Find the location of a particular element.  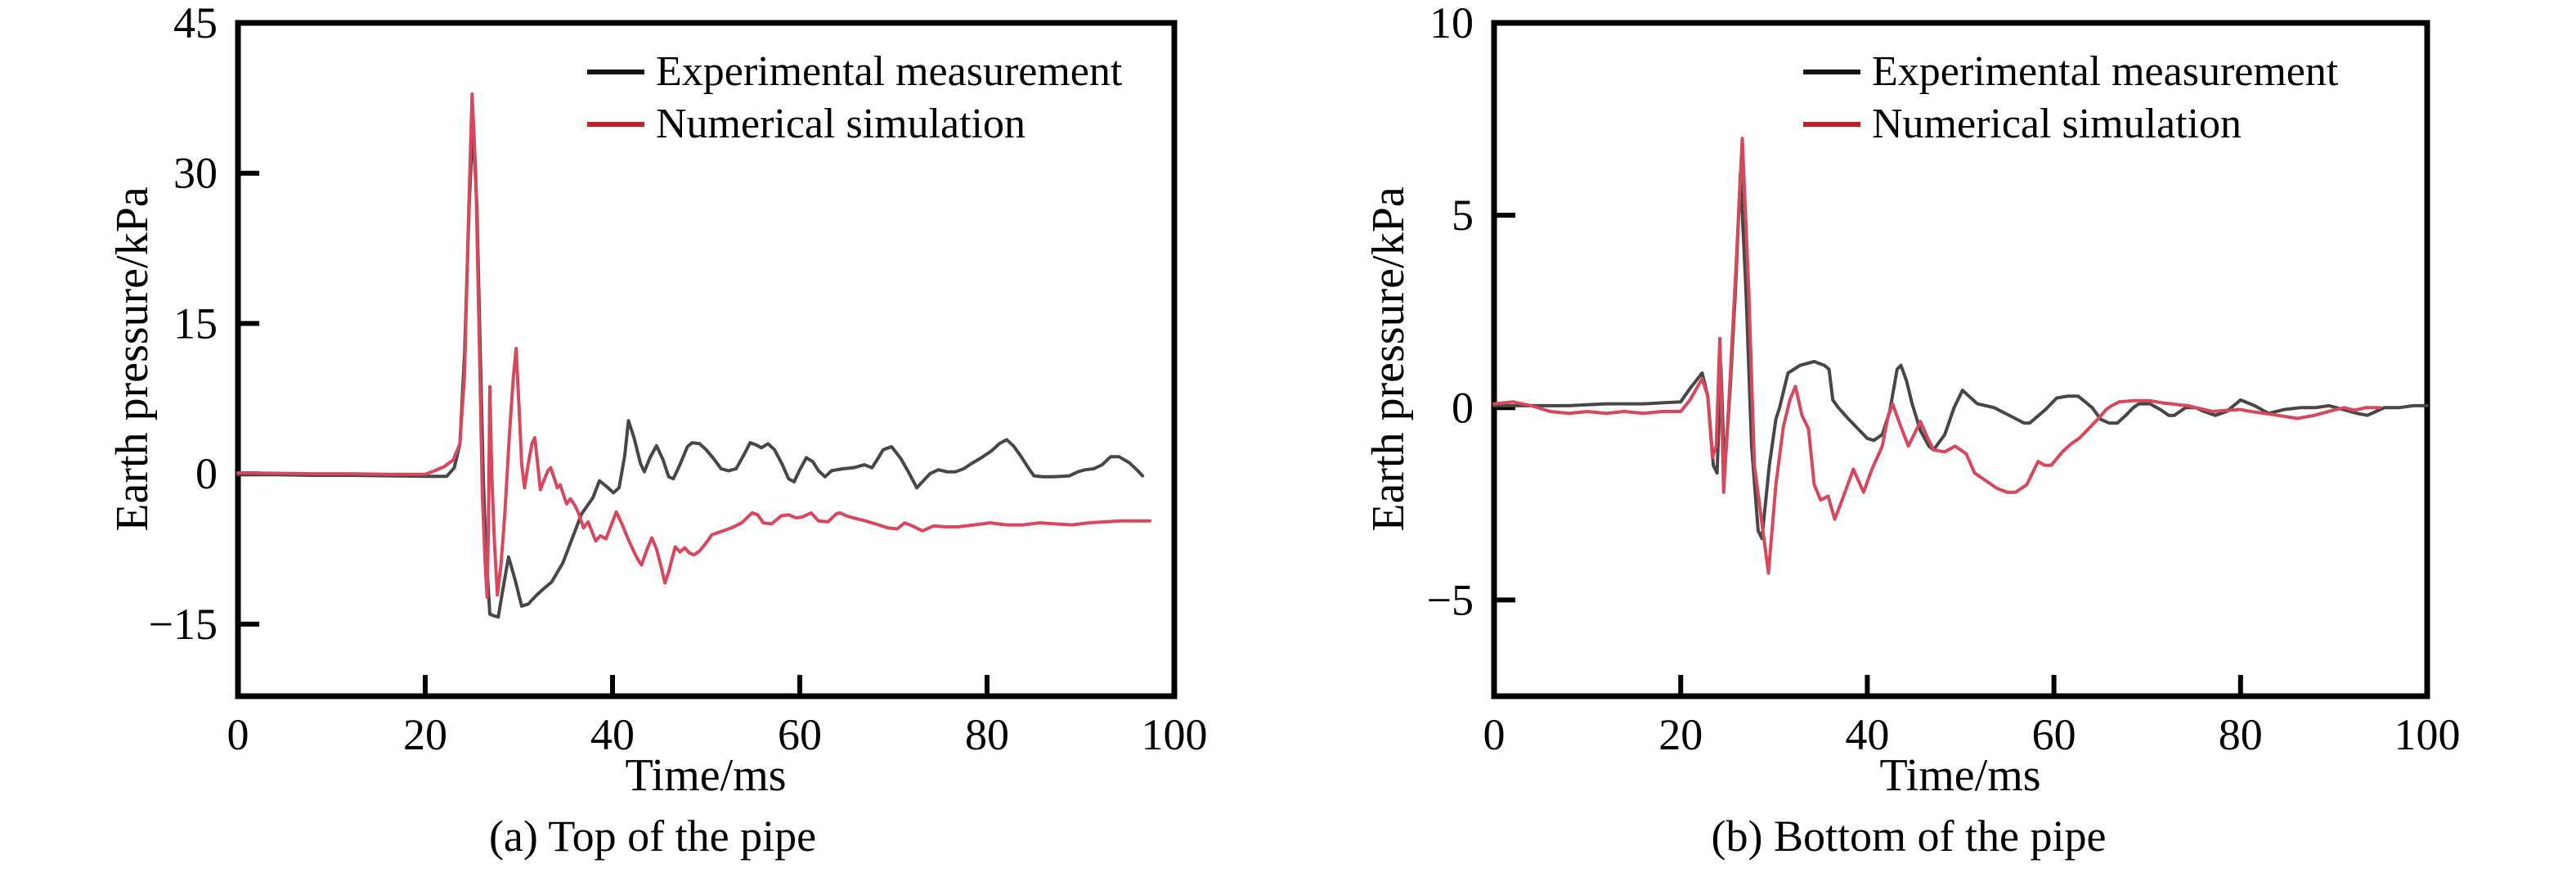

y-tick-label: −15 is located at coordinates (184, 624).